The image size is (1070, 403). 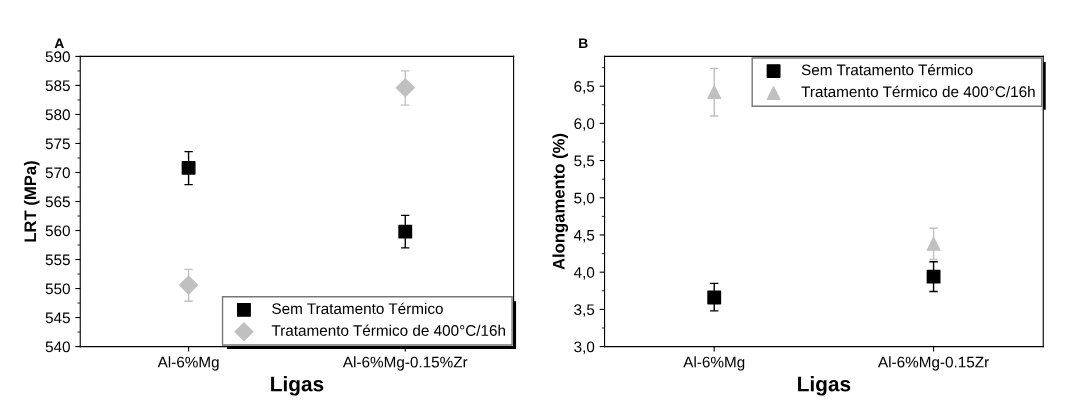 What do you see at coordinates (57, 260) in the screenshot?
I see `y-tick-label: 555` at bounding box center [57, 260].